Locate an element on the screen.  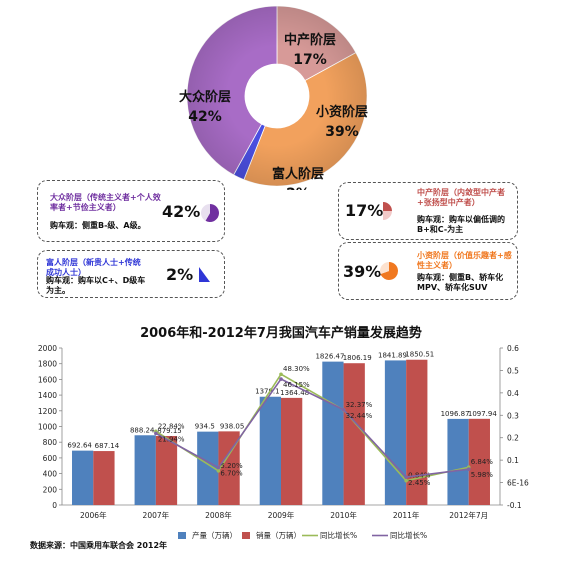
left-tick-label: 800 is located at coordinates (50, 442).